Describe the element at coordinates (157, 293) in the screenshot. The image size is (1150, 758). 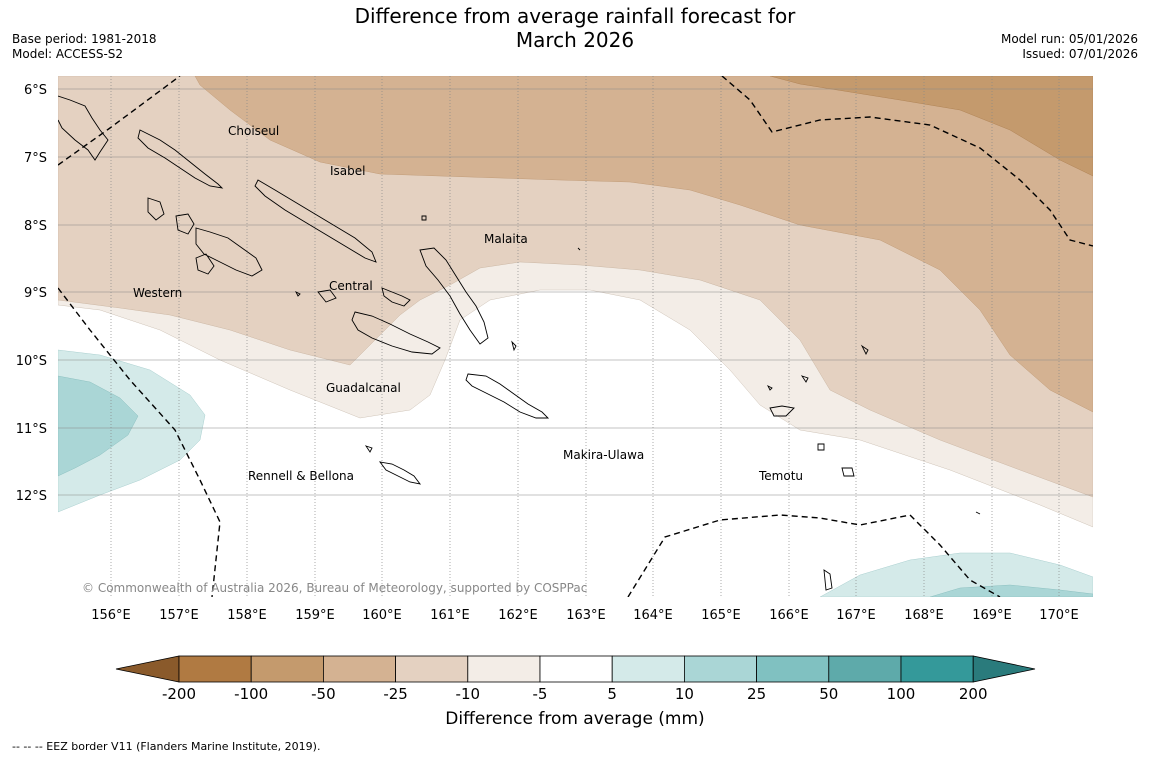
I see `label-western: Western` at that location.